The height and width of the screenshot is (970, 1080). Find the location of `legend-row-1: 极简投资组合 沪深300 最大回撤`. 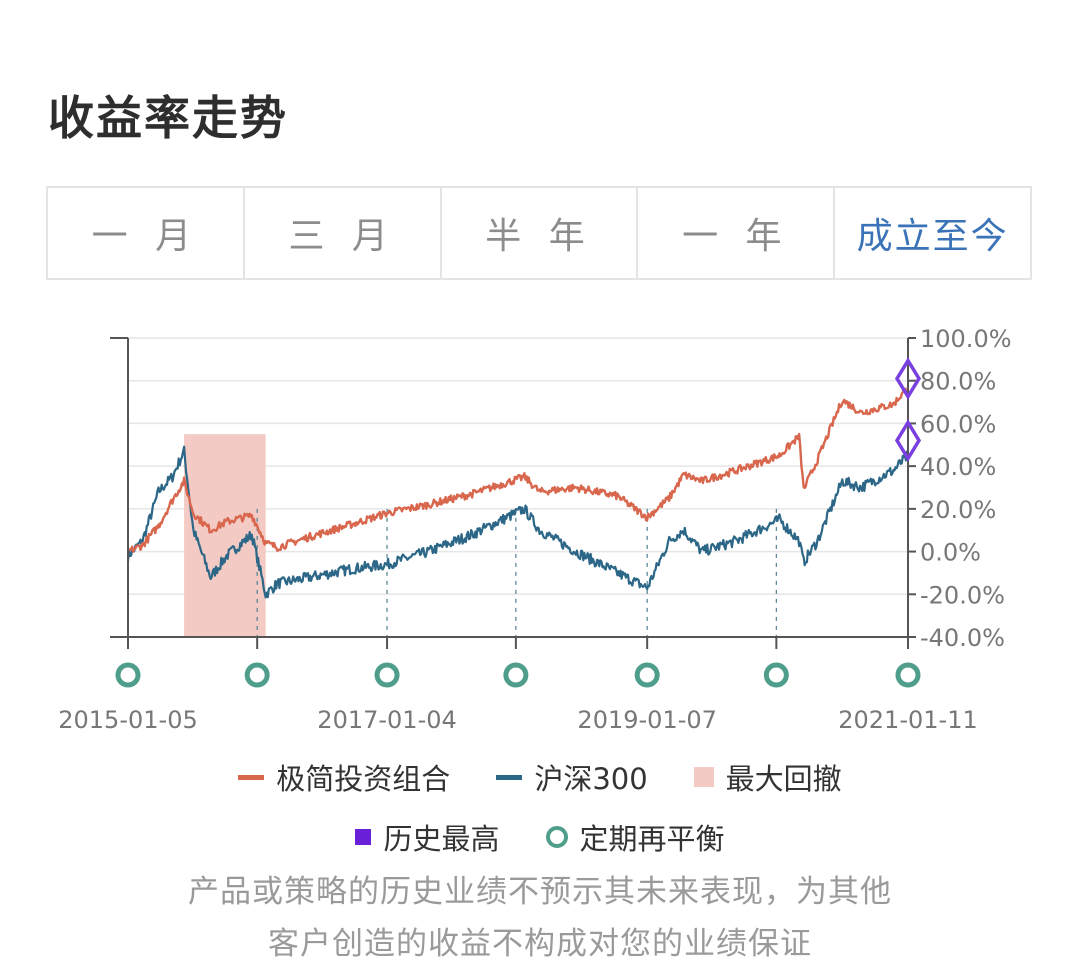

legend-row-1: 极简投资组合 沪深300 最大回撤 is located at coordinates (540, 777).